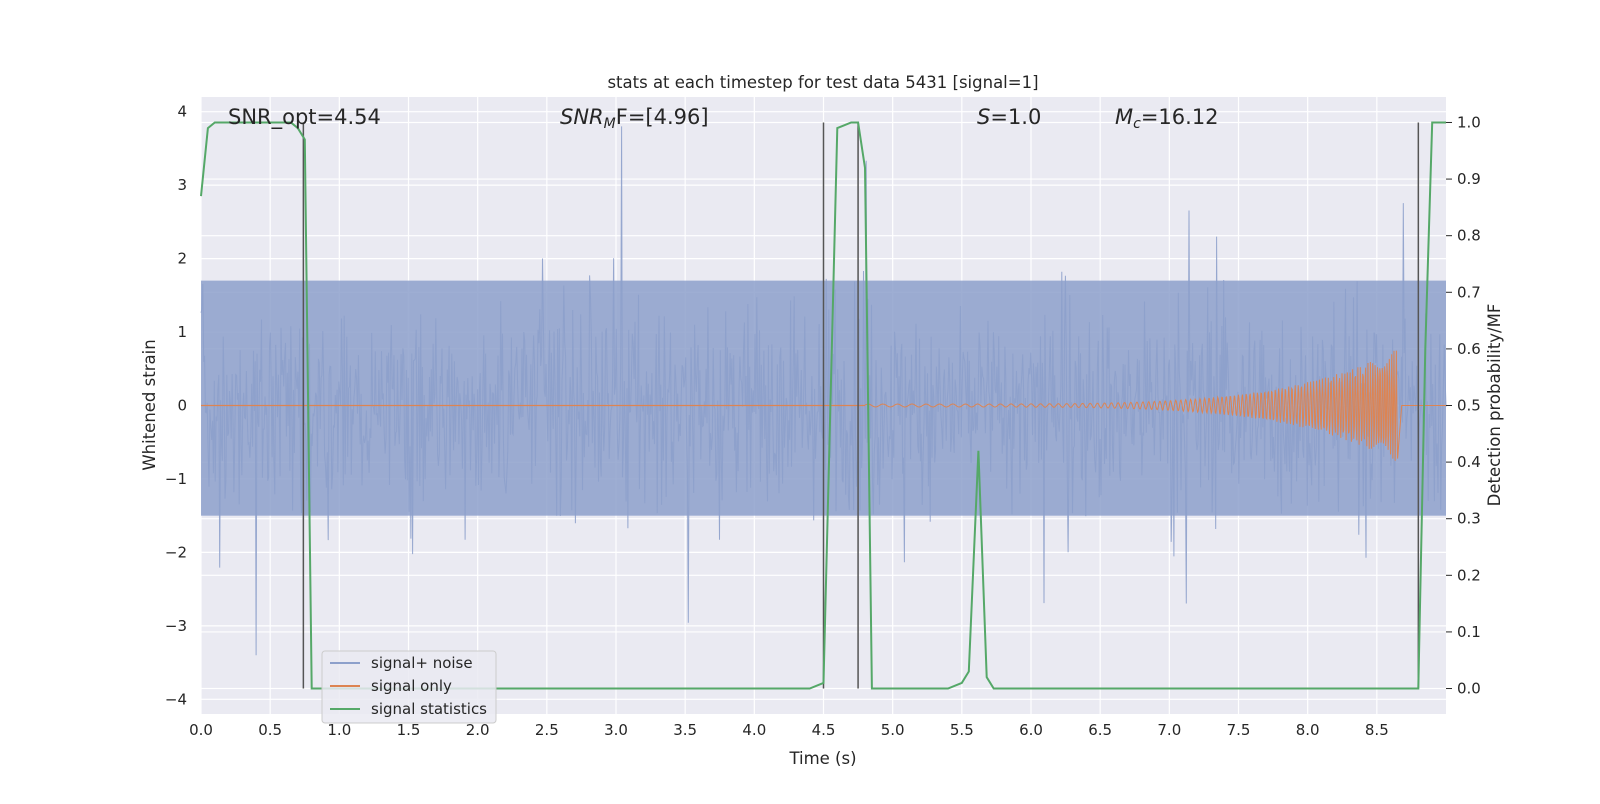 The width and height of the screenshot is (1600, 804). What do you see at coordinates (422, 663) in the screenshot?
I see `legend-label-signal-plus-noise: signal+ noise` at bounding box center [422, 663].